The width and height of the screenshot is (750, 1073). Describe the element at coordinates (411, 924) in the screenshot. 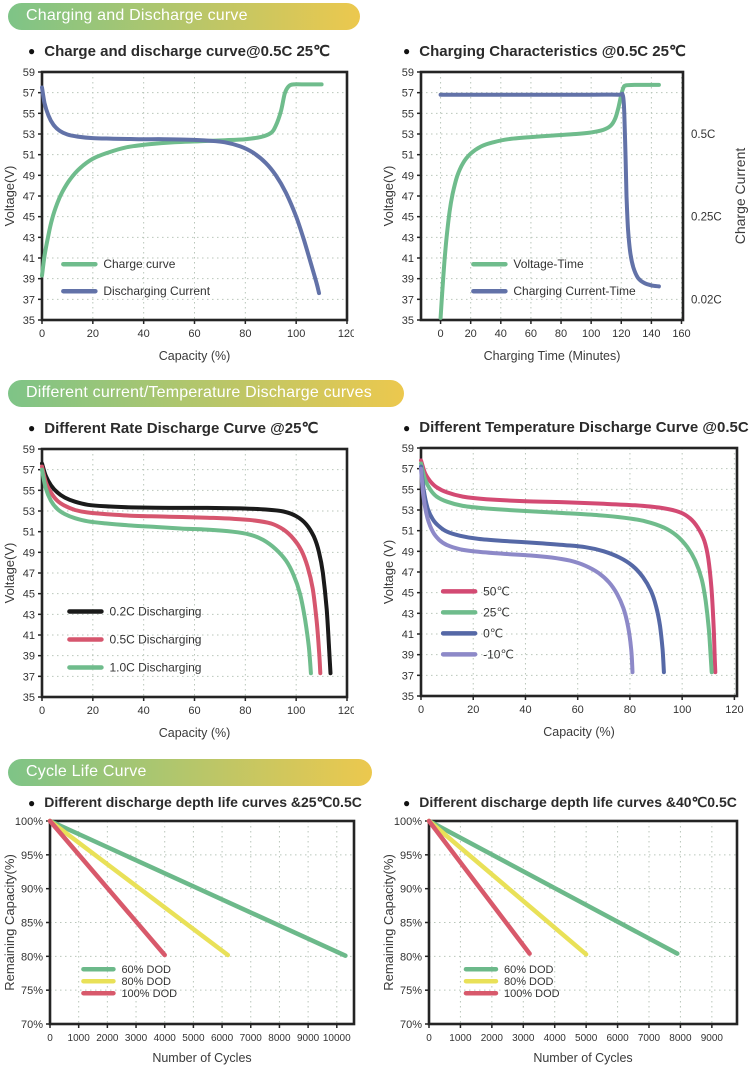

I see `y-tick-label: 85%` at that location.